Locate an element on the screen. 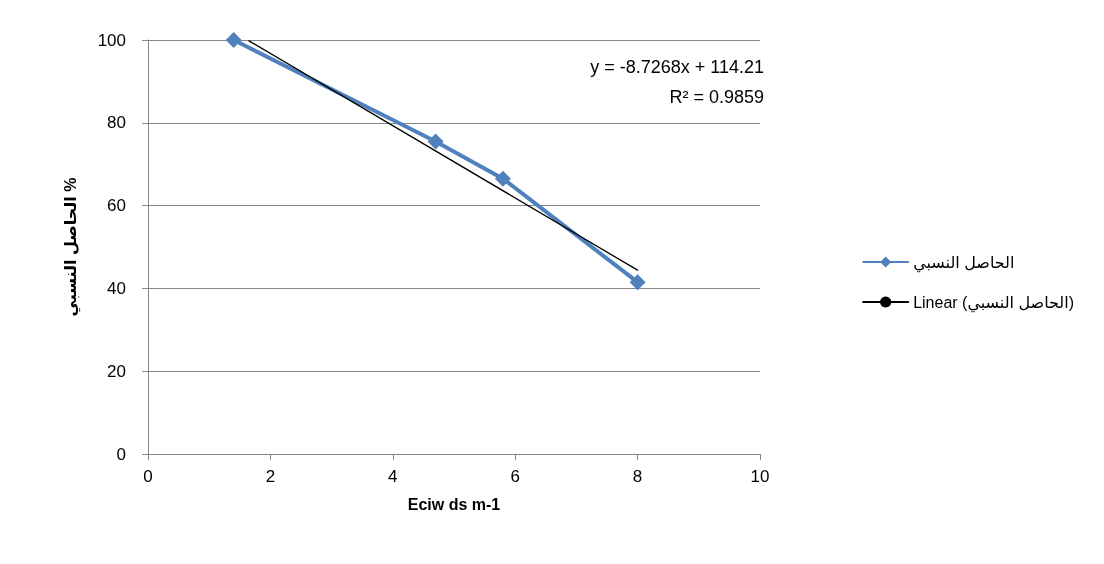  y-tick-label: 40 is located at coordinates (116, 288).